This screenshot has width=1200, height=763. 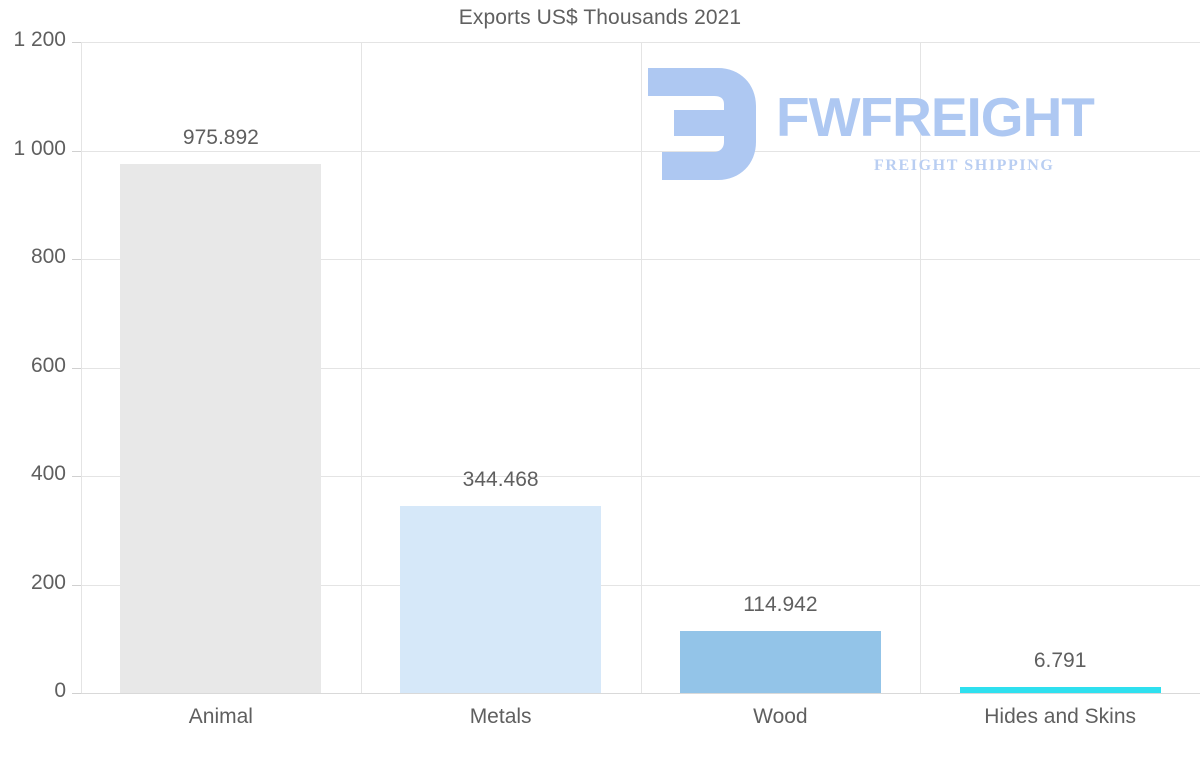 What do you see at coordinates (48, 256) in the screenshot?
I see `y-axis-tick-label: 800` at bounding box center [48, 256].